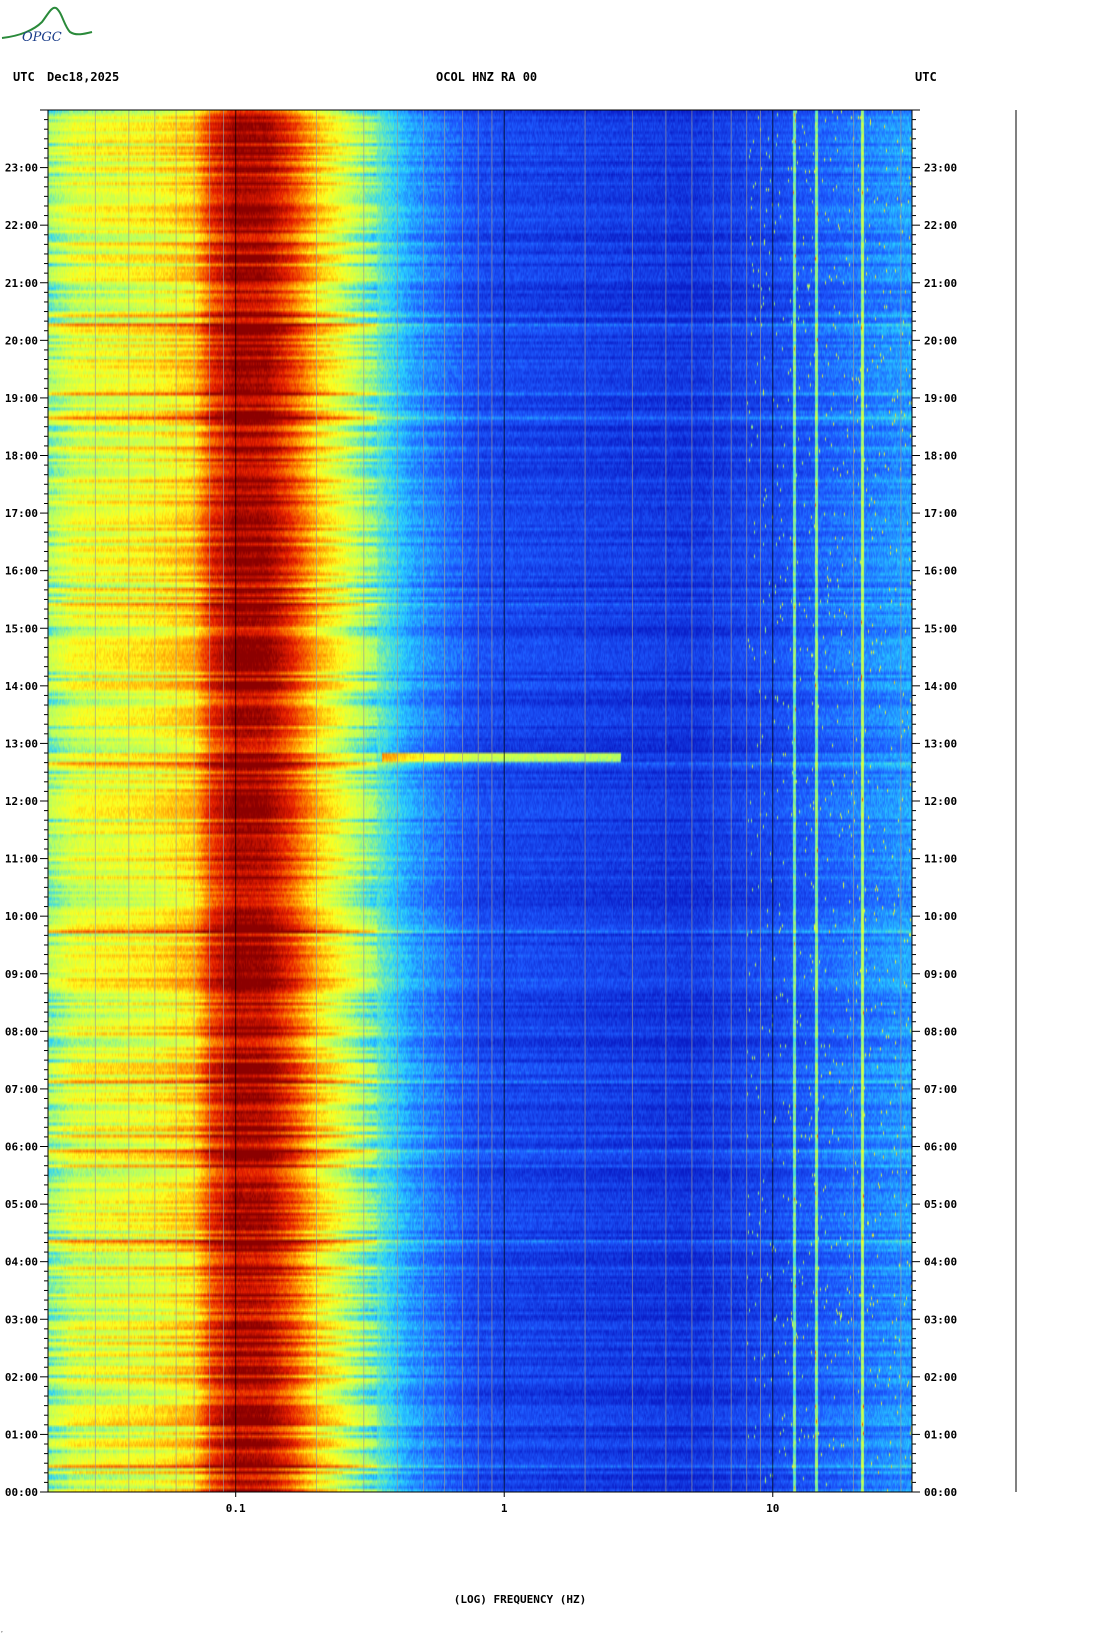  Describe the element at coordinates (940, 398) in the screenshot. I see `y-tick-label-right: 19:00` at that location.